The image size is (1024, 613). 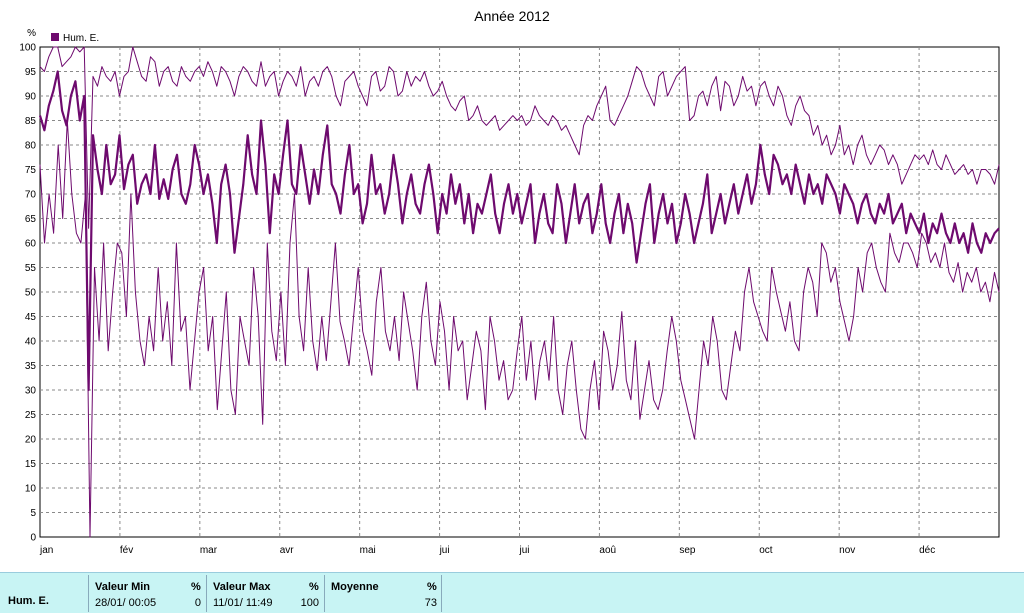 I want to click on min-date: 28/01/ 00:05, so click(x=126, y=603).